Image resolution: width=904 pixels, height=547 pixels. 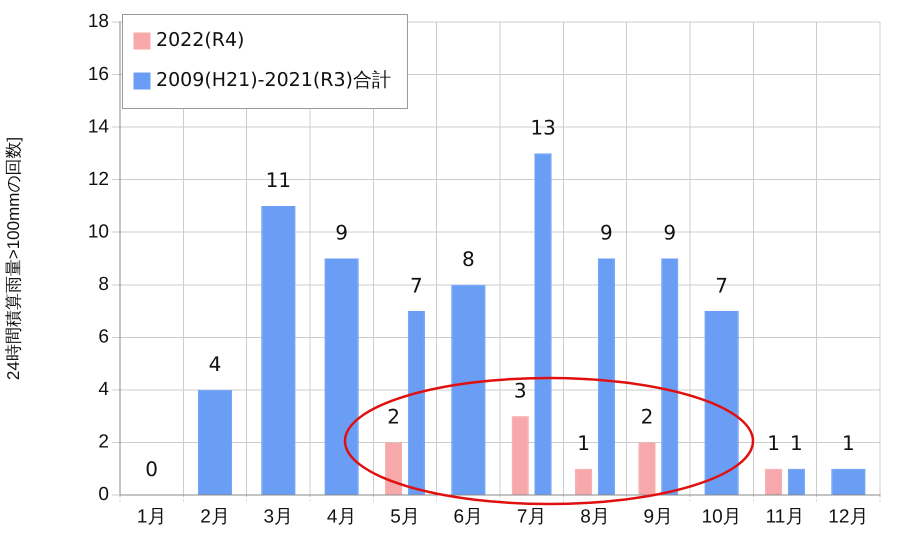 What do you see at coordinates (103, 285) in the screenshot?
I see `y-tick-label: 8` at bounding box center [103, 285].